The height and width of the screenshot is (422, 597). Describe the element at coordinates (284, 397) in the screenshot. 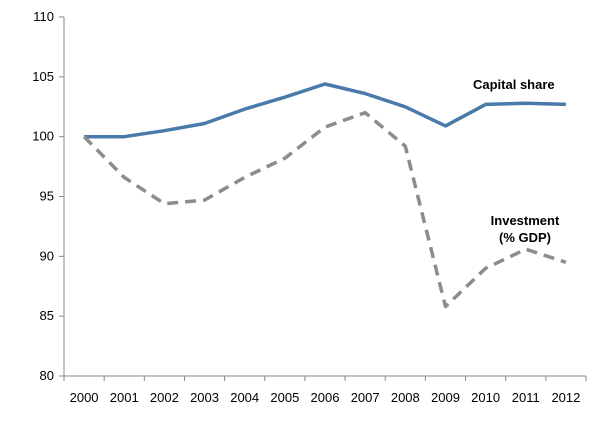

I see `x-tick-label: 2005` at that location.